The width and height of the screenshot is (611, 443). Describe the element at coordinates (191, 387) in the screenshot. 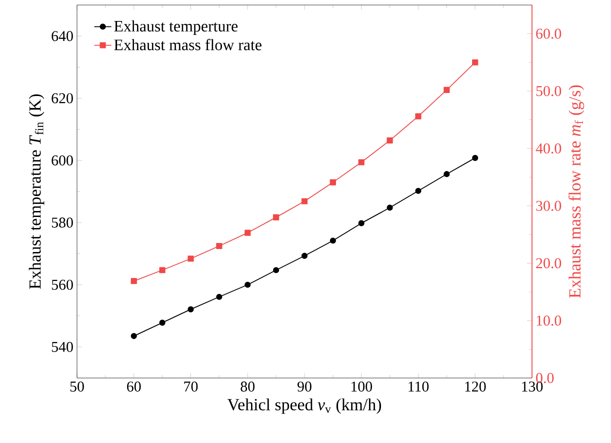

I see `x-tick-label: 70` at that location.